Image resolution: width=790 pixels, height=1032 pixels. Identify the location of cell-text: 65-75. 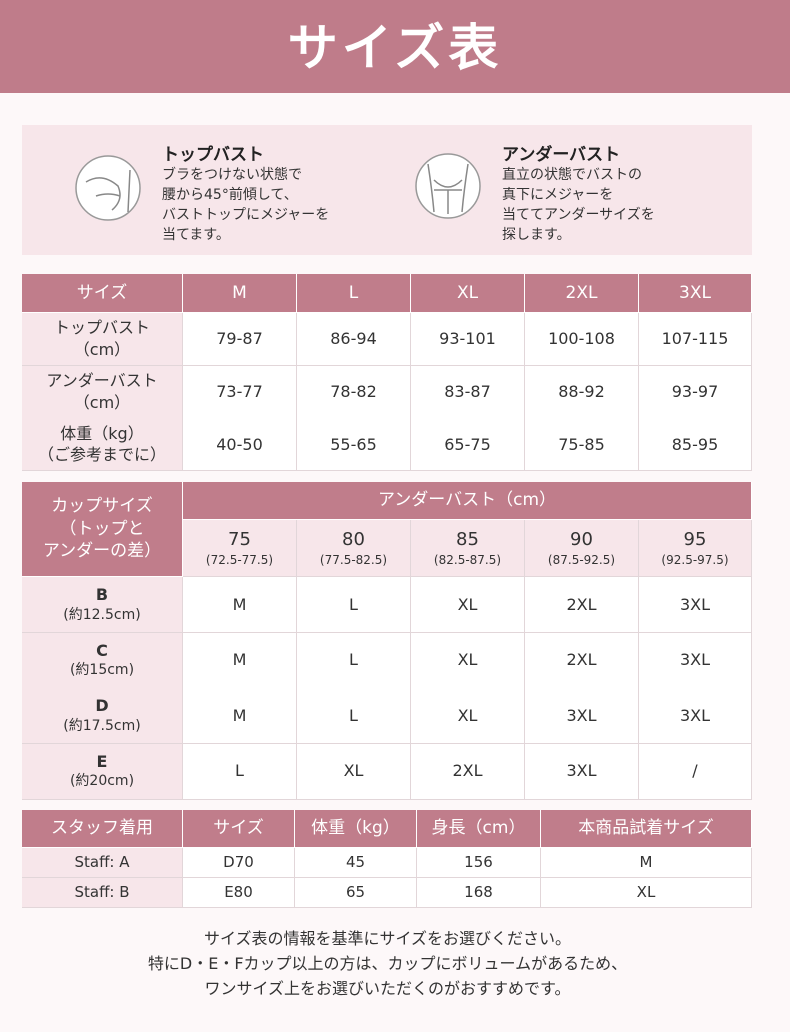
(467, 444).